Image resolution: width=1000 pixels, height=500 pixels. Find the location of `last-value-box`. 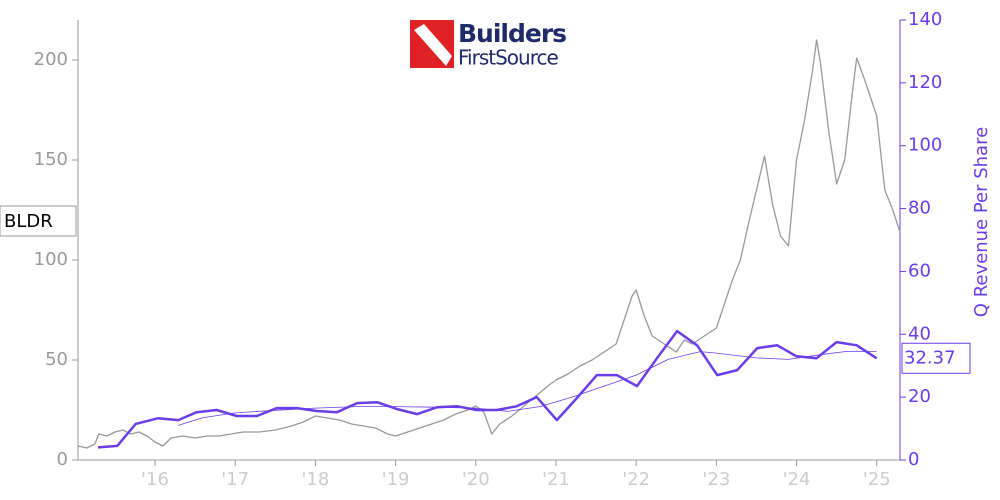

last-value-box is located at coordinates (936, 358).